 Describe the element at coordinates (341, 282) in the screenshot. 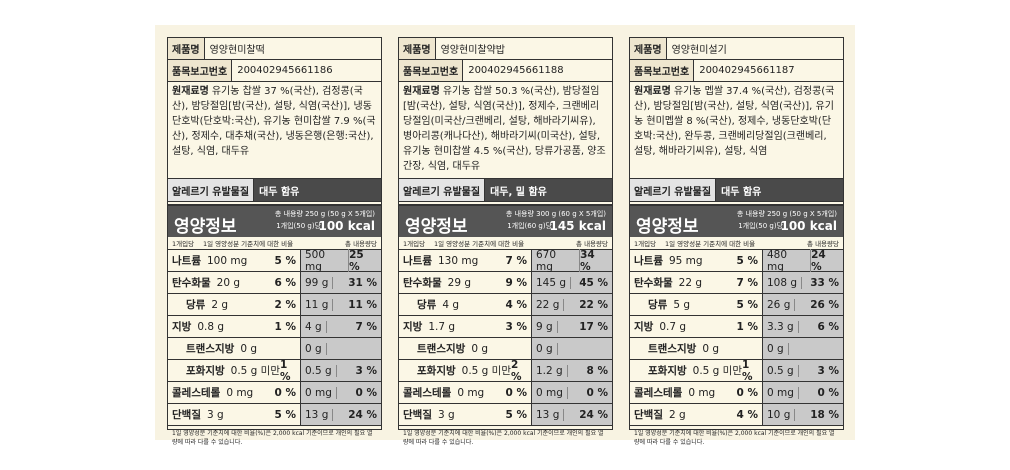

I see `per-total: 99 g 31 %` at that location.